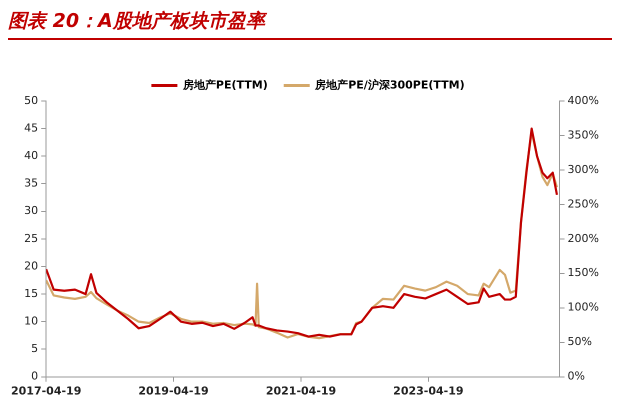 The height and width of the screenshot is (415, 620). I want to click on y2-tick-label: 100%, so click(584, 307).